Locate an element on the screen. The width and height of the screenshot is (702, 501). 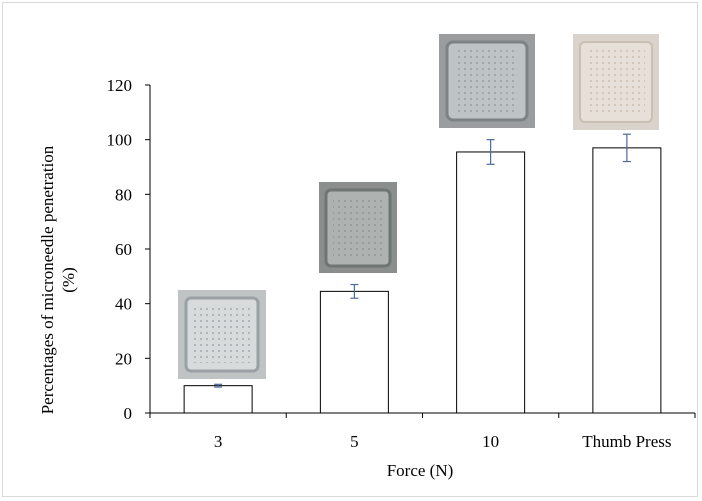
y-axis-title-line1: Percentages of microneedle penetration is located at coordinates (47, 279).